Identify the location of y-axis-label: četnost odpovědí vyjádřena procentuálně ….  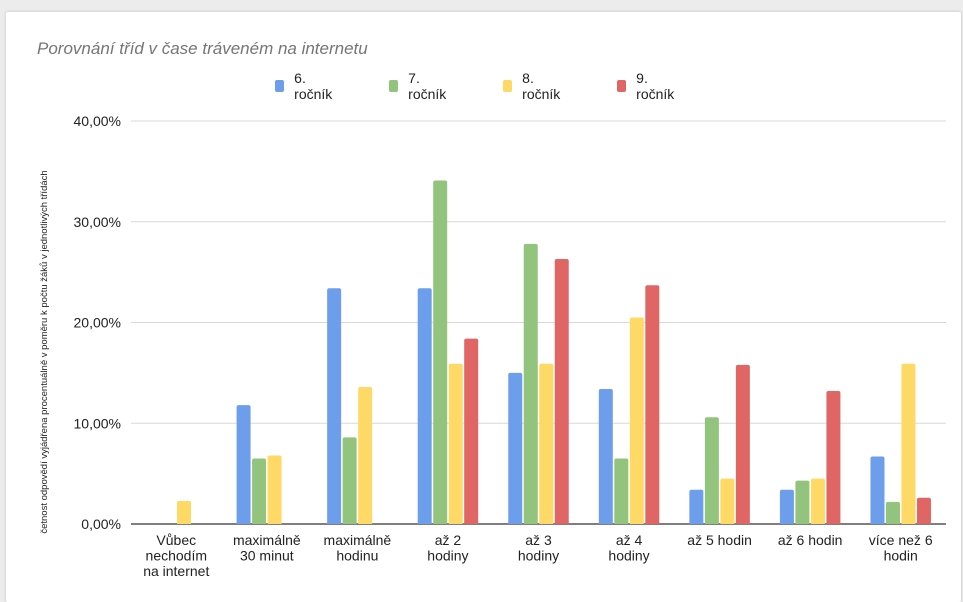
(44, 351).